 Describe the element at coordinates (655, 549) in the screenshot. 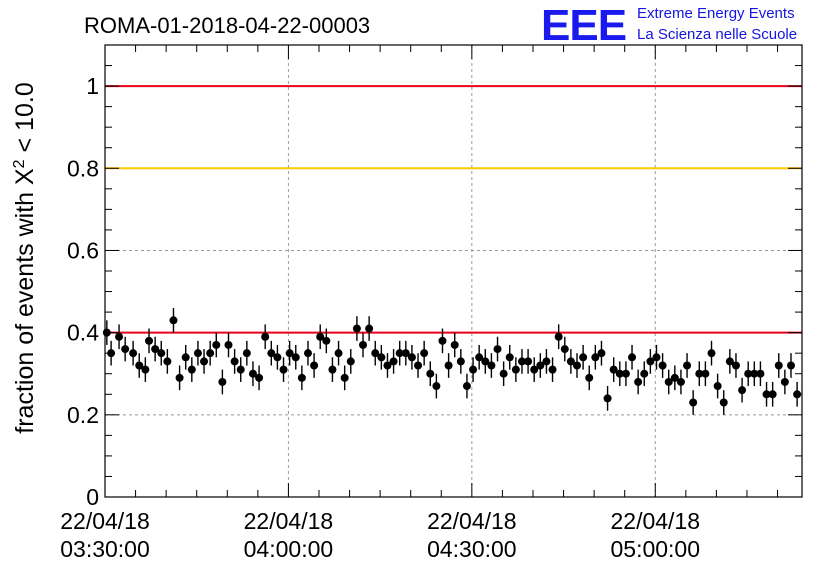

I see `x-tick-label-time: 05:00:00` at that location.